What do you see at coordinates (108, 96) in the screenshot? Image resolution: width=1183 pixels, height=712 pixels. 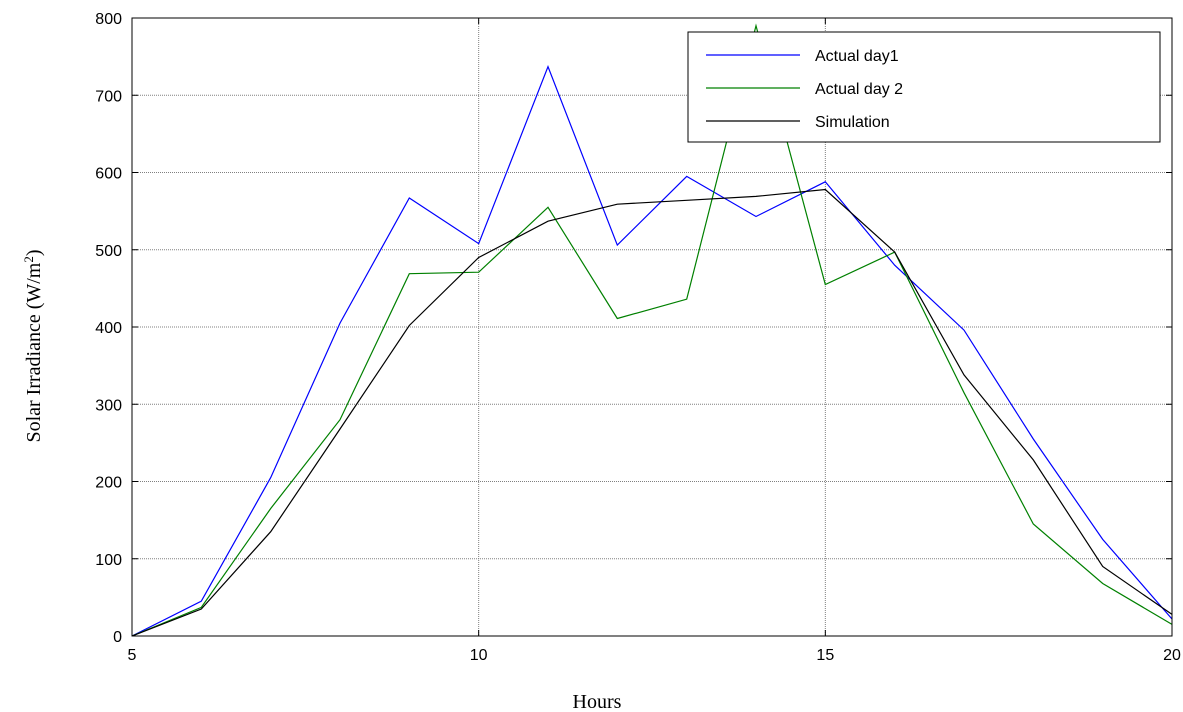 I see `y-tick-label: 700` at bounding box center [108, 96].